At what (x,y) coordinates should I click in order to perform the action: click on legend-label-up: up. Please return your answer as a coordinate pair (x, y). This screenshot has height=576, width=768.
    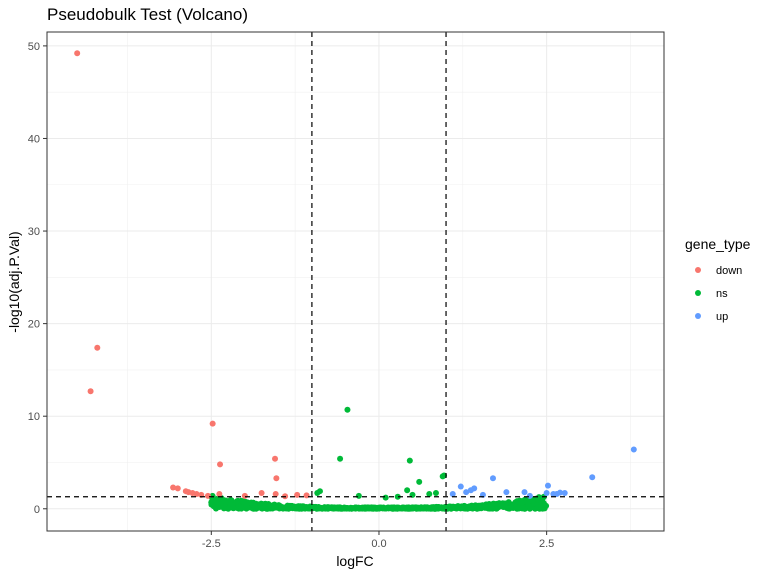
    Looking at the image, I should click on (722, 317).